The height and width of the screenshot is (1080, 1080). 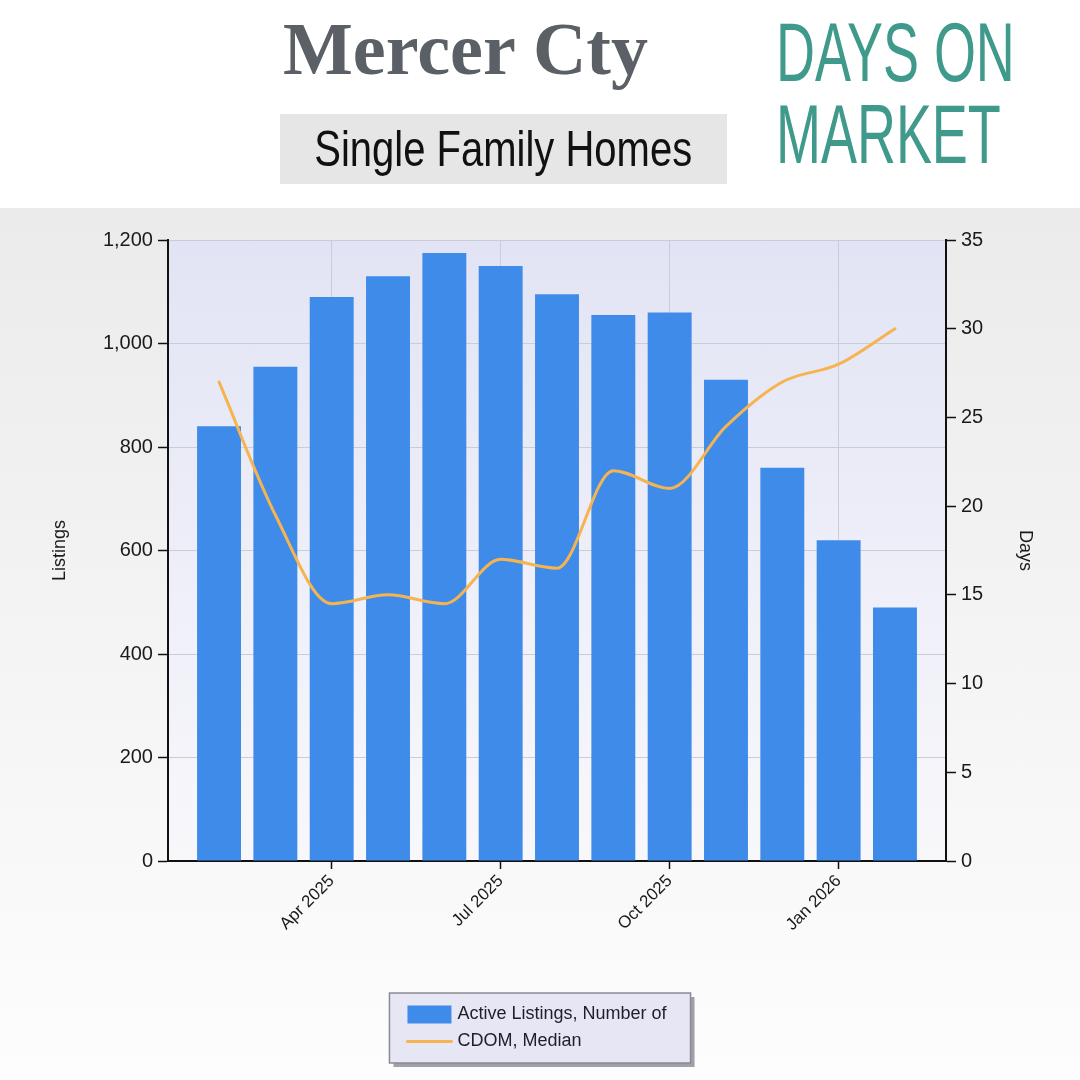 I want to click on y-tick-label: 0, so click(x=147, y=859).